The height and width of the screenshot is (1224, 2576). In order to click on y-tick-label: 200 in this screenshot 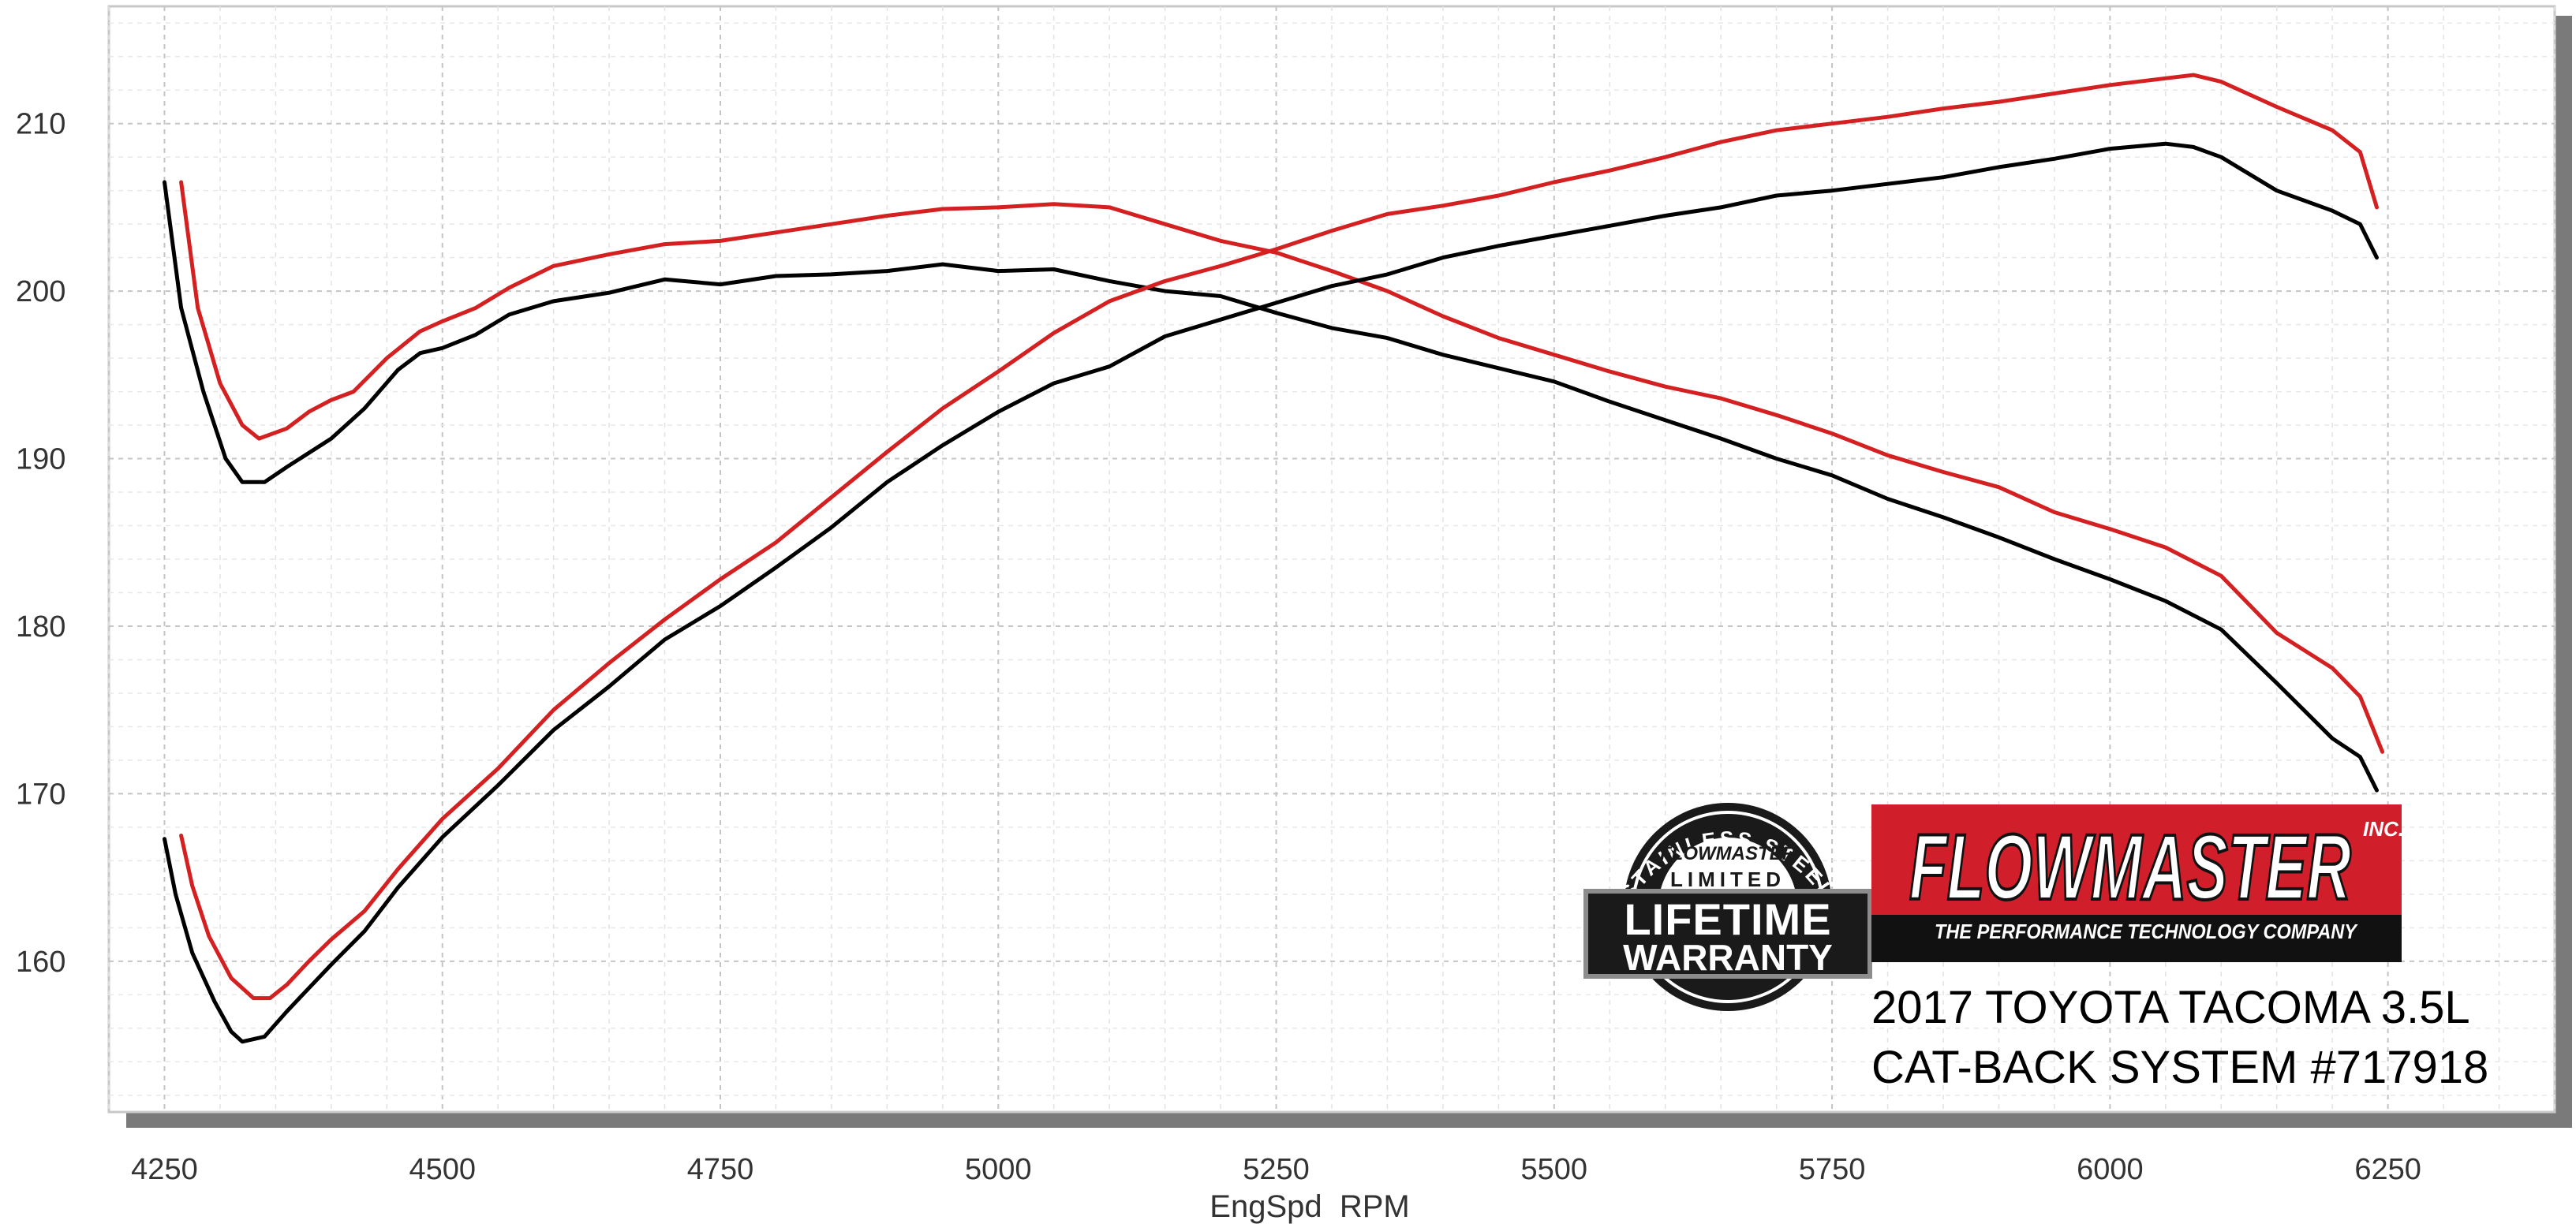, I will do `click(40, 291)`.